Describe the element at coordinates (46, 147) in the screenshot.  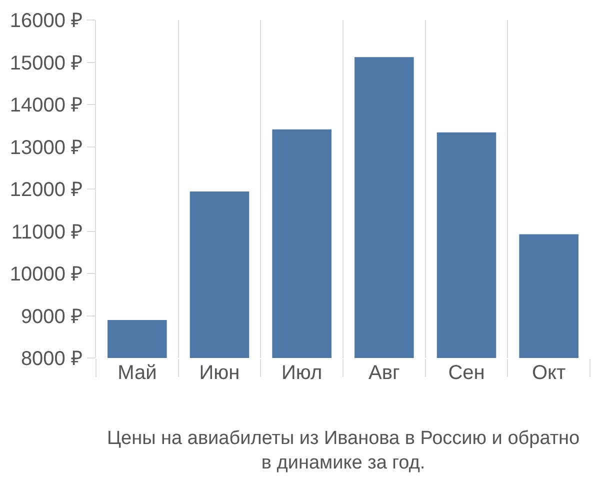
I see `y-tick-label: 13000 ₽` at that location.